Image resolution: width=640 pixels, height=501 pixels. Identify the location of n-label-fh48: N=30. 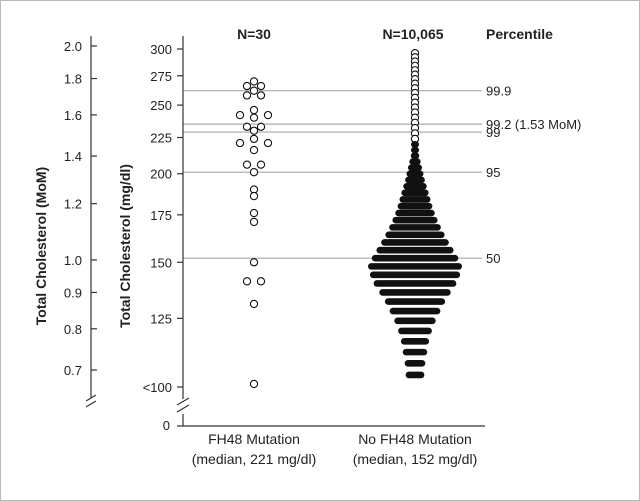
(254, 34).